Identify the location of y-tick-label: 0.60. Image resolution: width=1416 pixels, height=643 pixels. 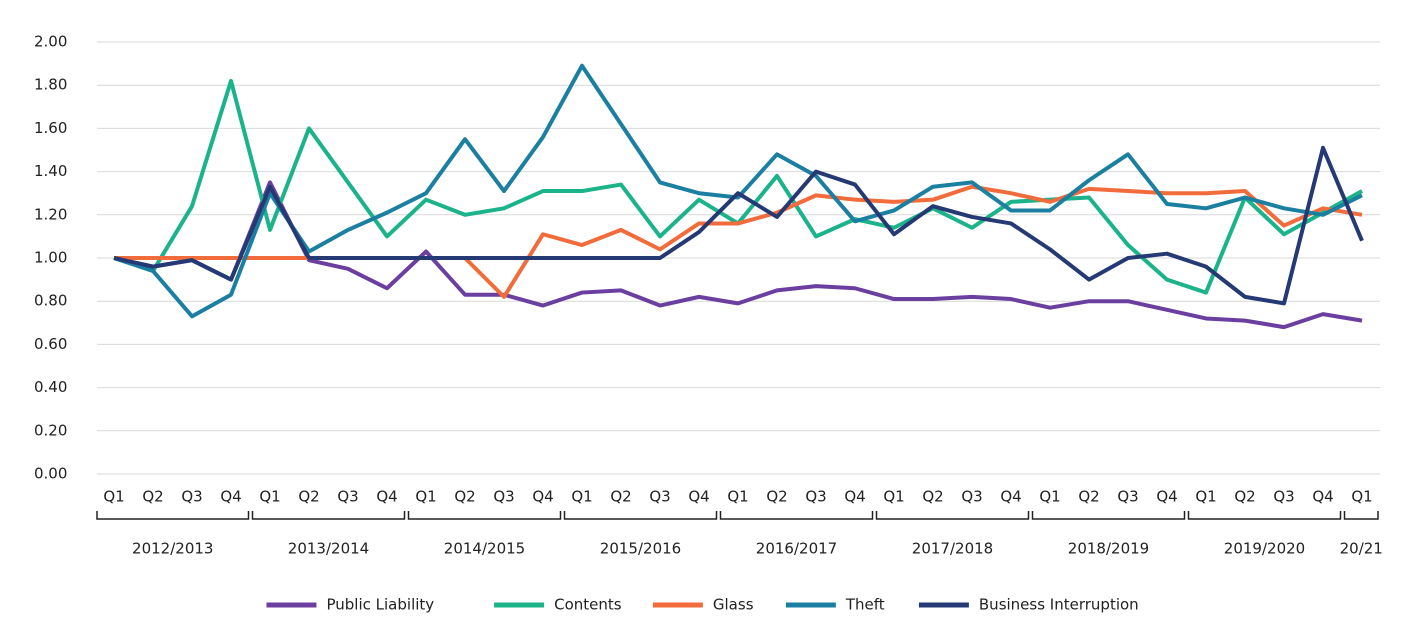
(50, 344).